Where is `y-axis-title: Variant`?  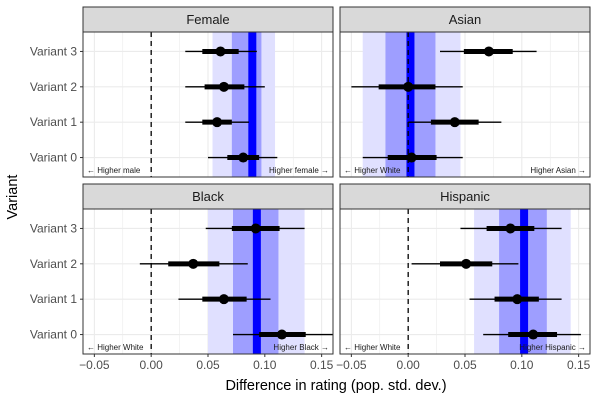 y-axis-title: Variant is located at coordinates (13, 197).